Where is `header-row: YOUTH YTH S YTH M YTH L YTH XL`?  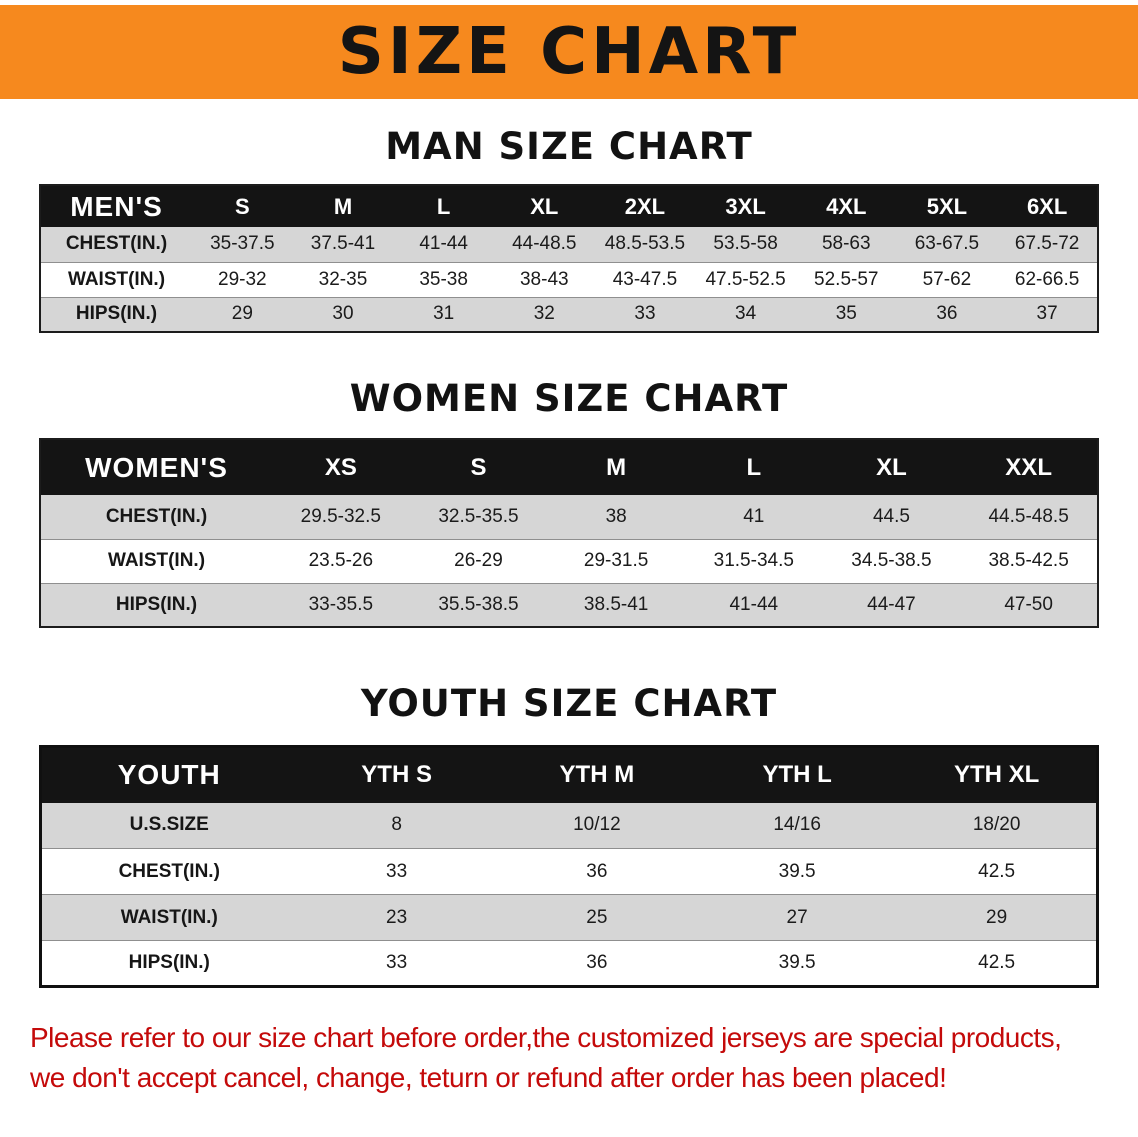 header-row: YOUTH YTH S YTH M YTH L YTH XL is located at coordinates (569, 774).